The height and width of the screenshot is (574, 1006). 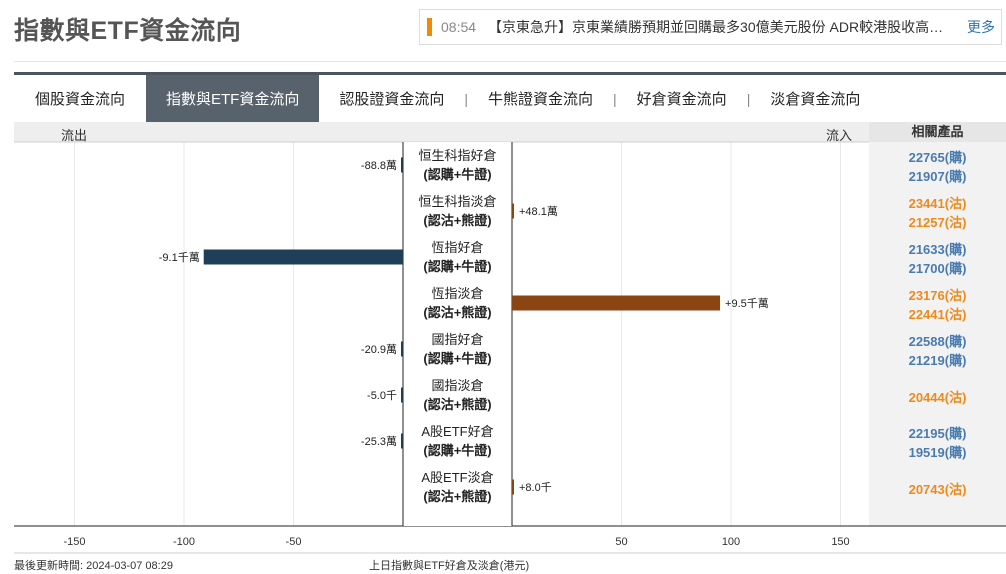 I want to click on tab-long-flow: 好倉資金流向, so click(x=681, y=99).